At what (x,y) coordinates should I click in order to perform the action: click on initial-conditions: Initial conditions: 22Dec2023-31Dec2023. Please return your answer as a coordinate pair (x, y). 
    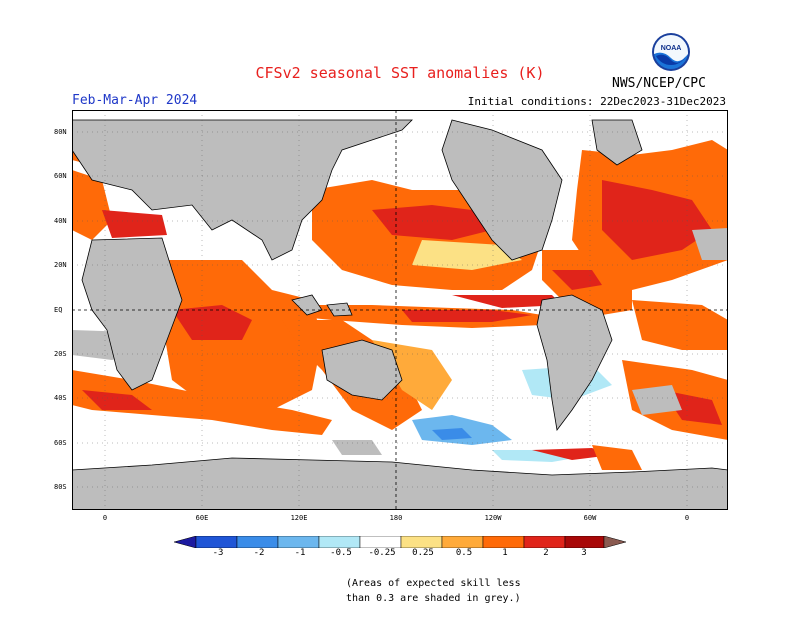
    Looking at the image, I should click on (596, 101).